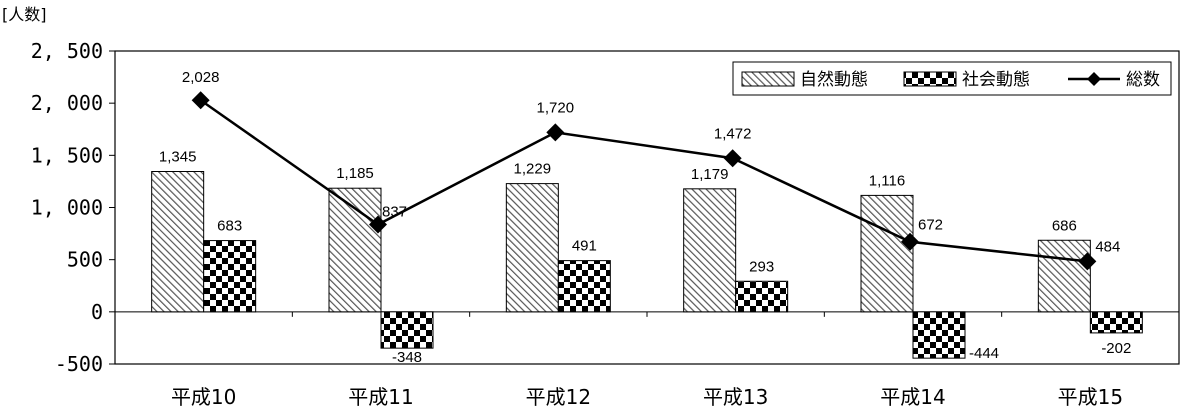 This screenshot has height=411, width=1187. I want to click on y-tick-label: 2, 500, so click(67, 51).